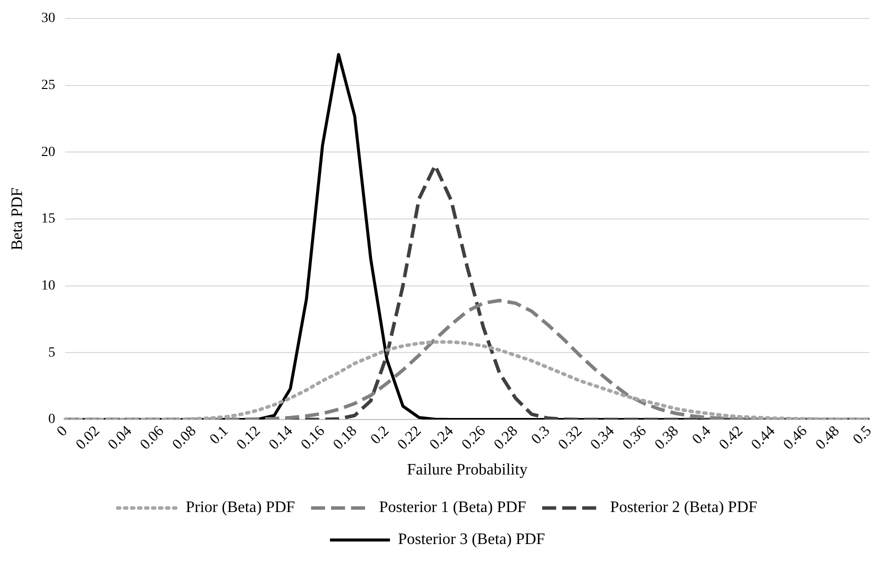 Image resolution: width=885 pixels, height=564 pixels. What do you see at coordinates (120, 438) in the screenshot?
I see `x-tick-label: 0.04` at bounding box center [120, 438].